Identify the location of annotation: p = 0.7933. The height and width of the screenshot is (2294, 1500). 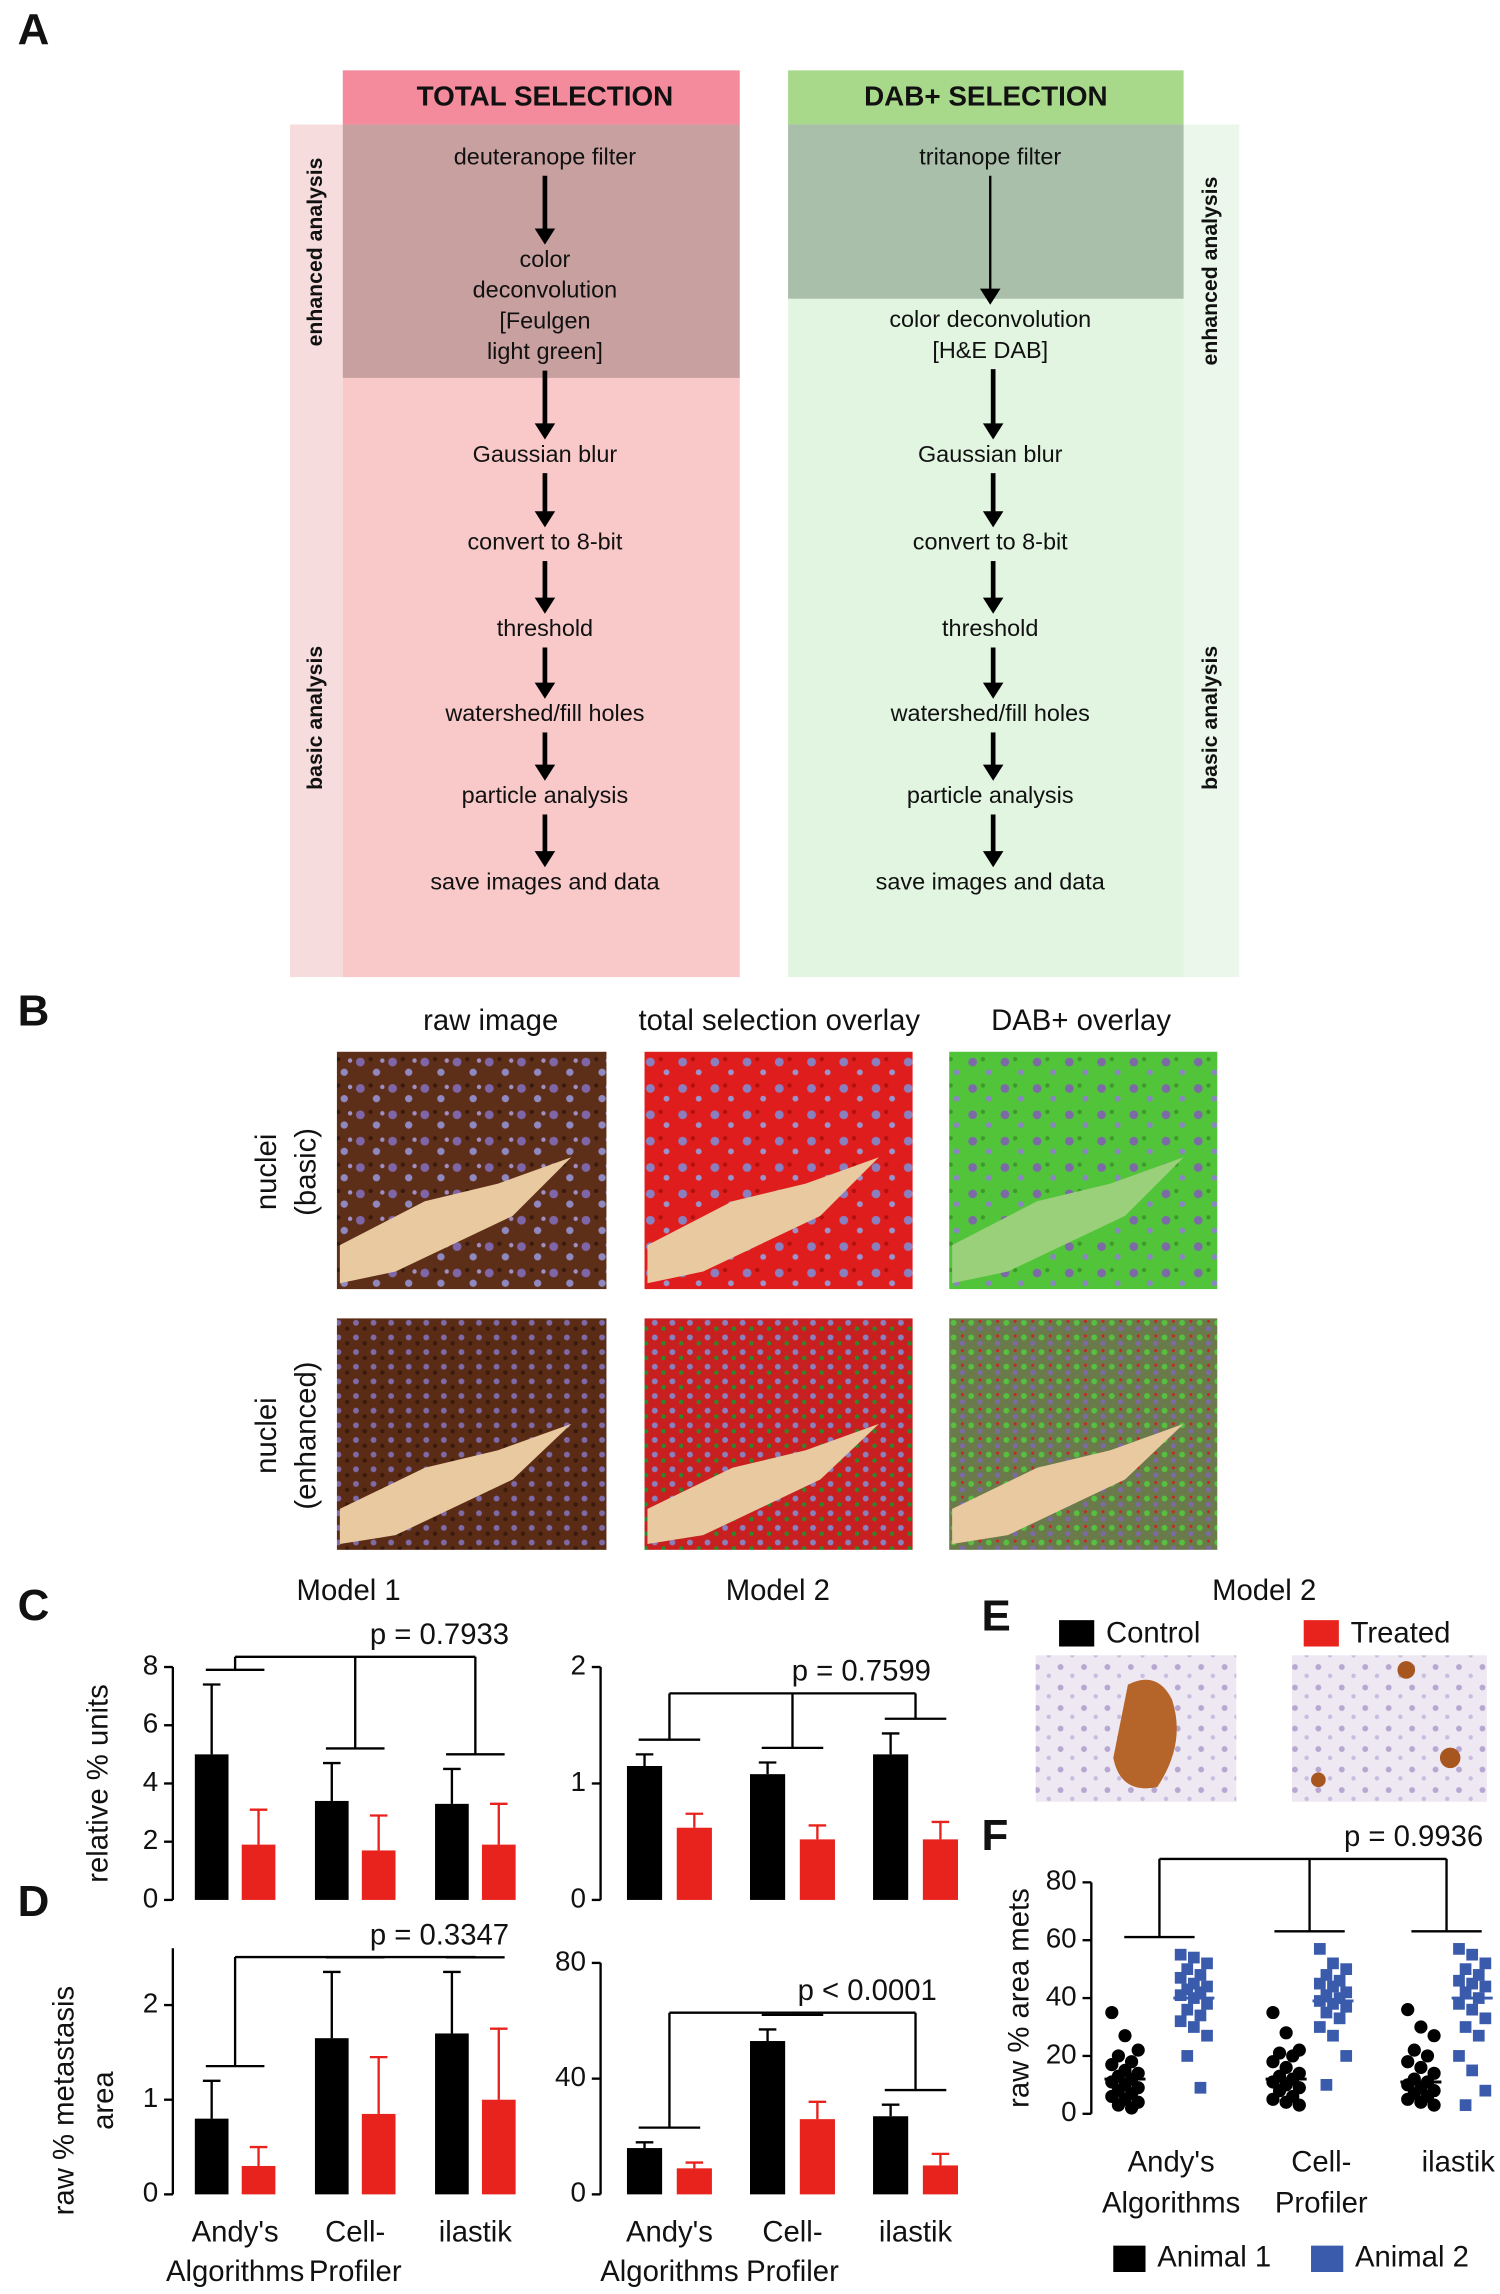
(439, 1634).